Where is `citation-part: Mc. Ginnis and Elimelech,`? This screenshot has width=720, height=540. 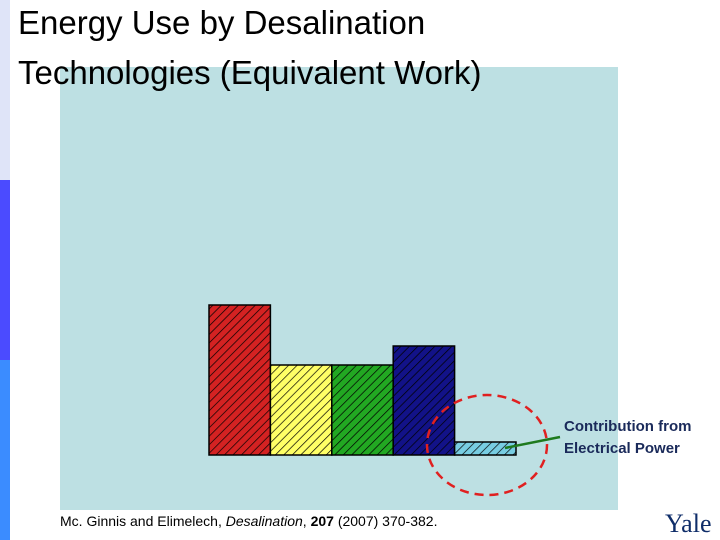
citation-part: Mc. Ginnis and Elimelech, is located at coordinates (143, 521).